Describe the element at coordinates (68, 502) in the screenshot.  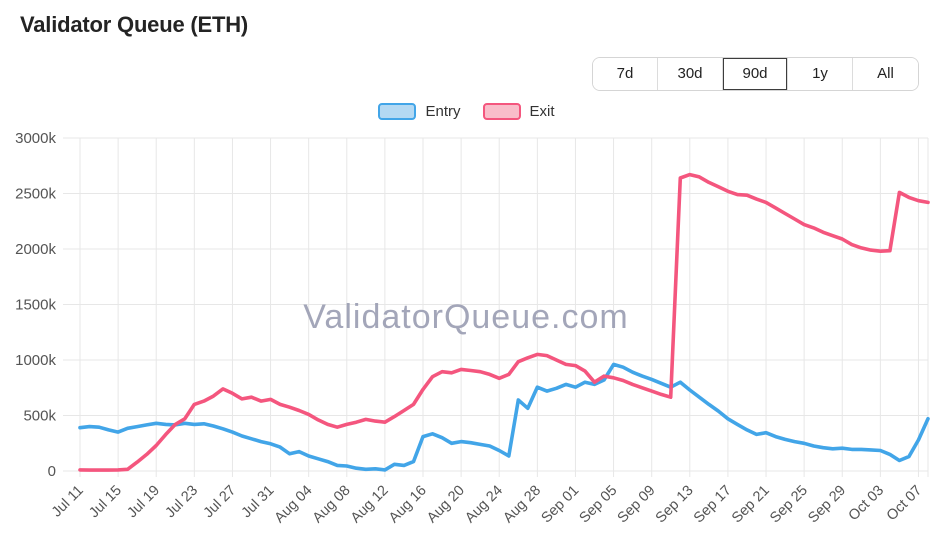
I see `x-axis-label: Jul 11` at that location.